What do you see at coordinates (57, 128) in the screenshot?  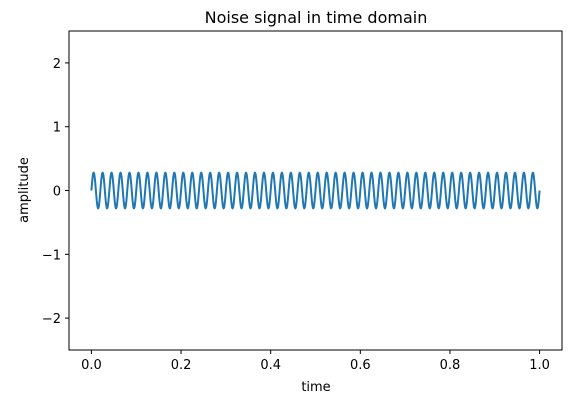 I see `y-tick-label: 1` at bounding box center [57, 128].